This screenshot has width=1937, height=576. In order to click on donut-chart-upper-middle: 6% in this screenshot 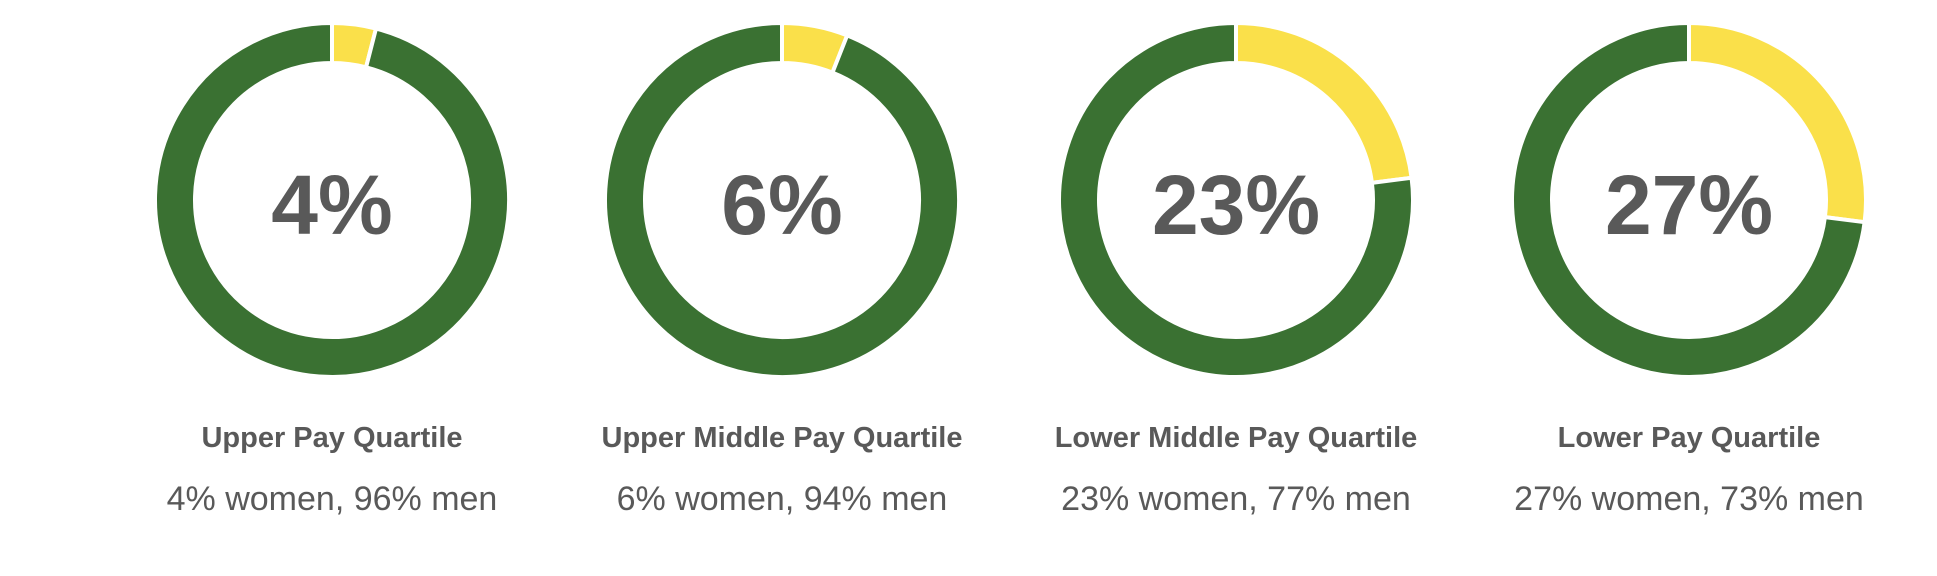, I will do `click(782, 199)`.